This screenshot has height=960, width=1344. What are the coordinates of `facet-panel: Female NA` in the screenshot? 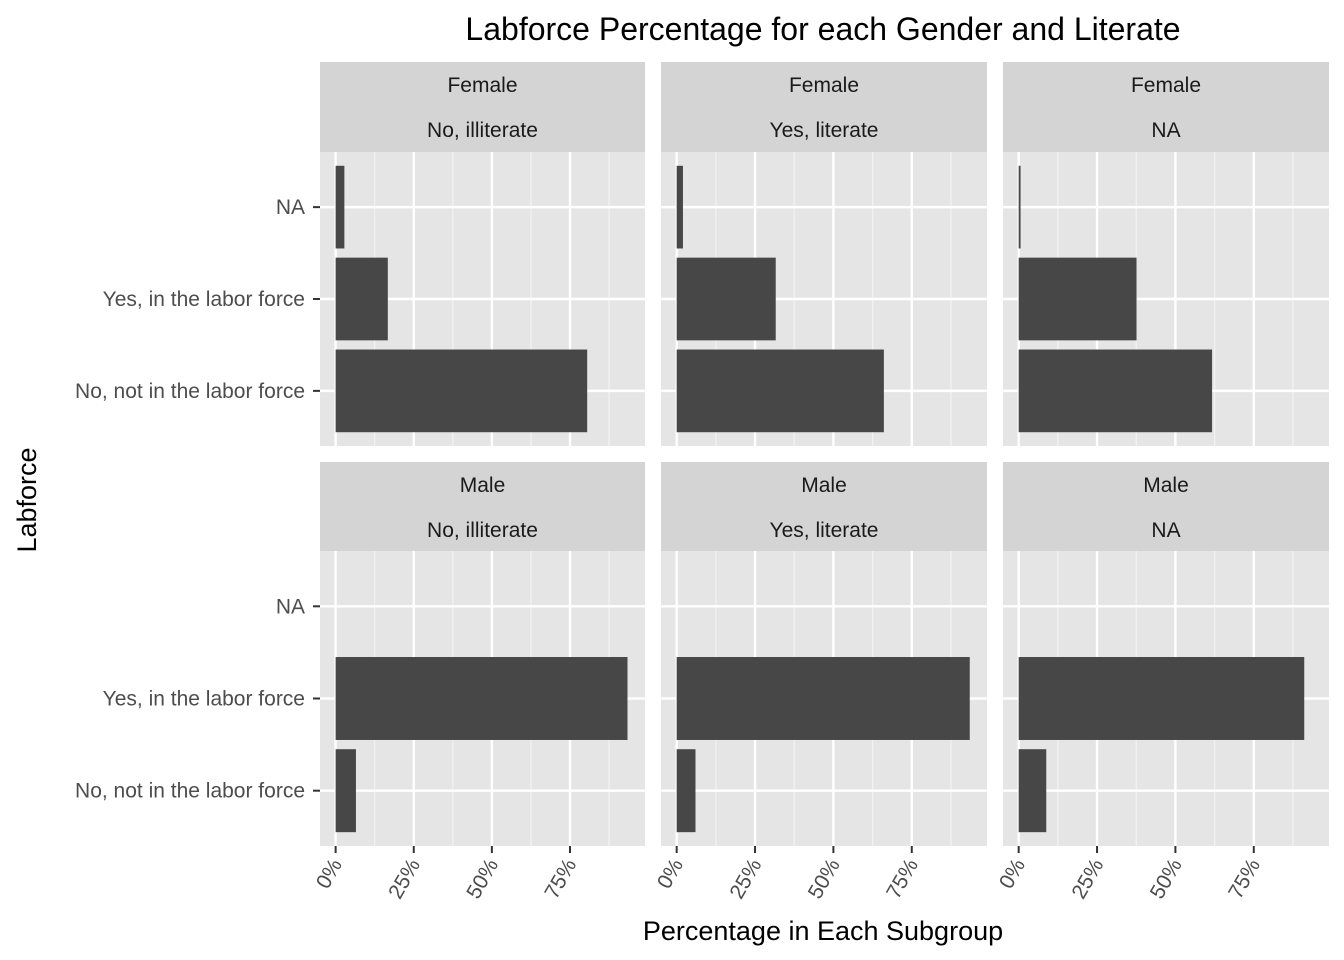 It's located at (1166, 254).